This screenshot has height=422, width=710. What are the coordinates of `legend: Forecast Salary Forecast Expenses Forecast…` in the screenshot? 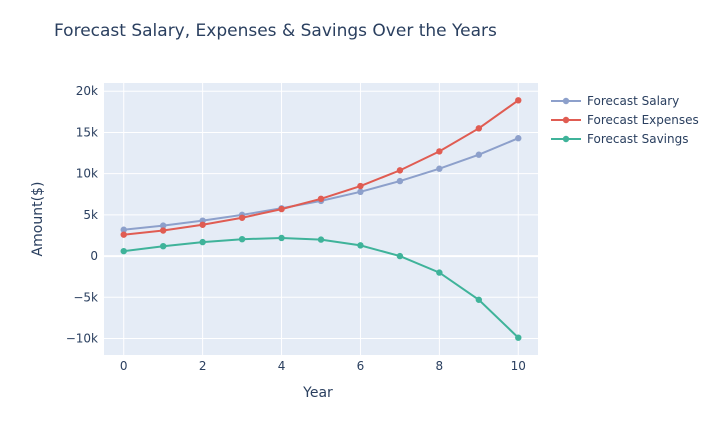 It's located at (625, 120).